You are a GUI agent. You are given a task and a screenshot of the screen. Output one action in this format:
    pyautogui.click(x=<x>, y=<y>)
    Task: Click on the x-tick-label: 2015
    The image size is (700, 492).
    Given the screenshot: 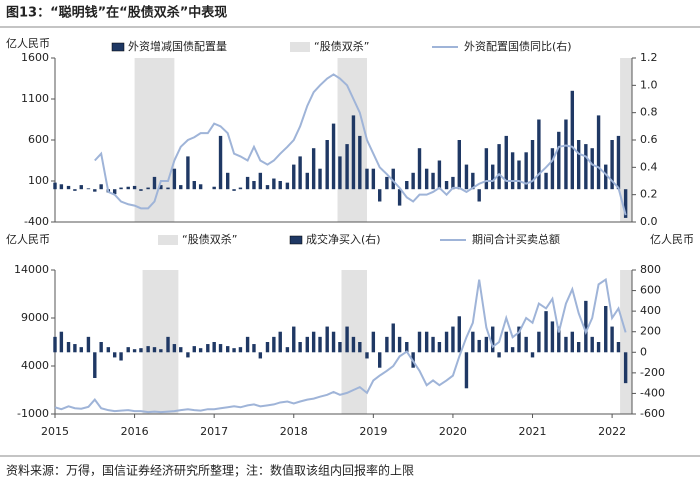 What is the action you would take?
    pyautogui.click(x=55, y=431)
    